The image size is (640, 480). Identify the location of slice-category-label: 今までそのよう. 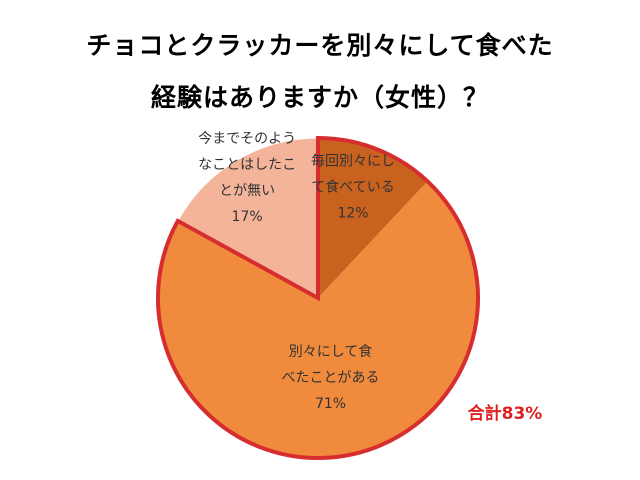
(247, 139).